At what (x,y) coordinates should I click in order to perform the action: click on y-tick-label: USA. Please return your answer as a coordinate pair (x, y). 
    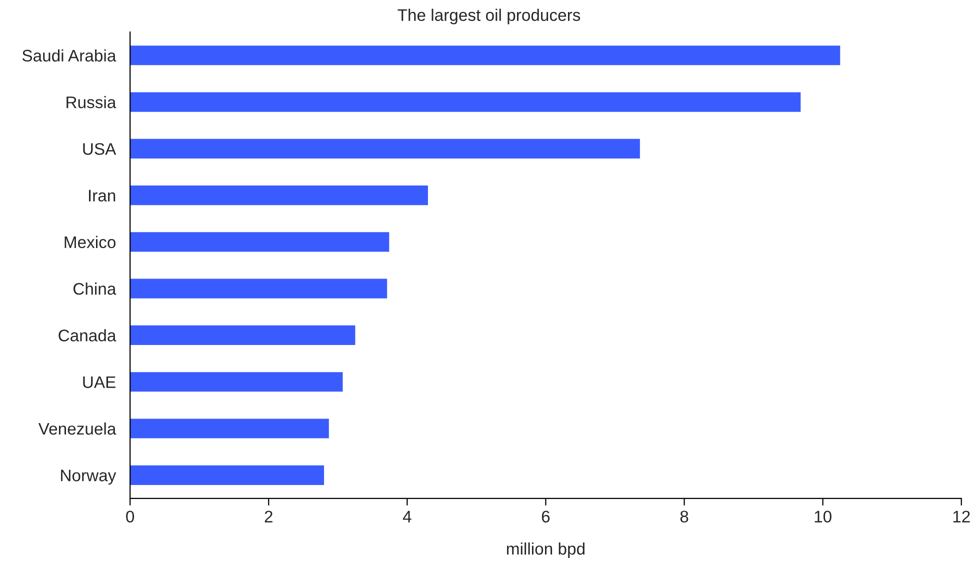
    Looking at the image, I should click on (99, 149).